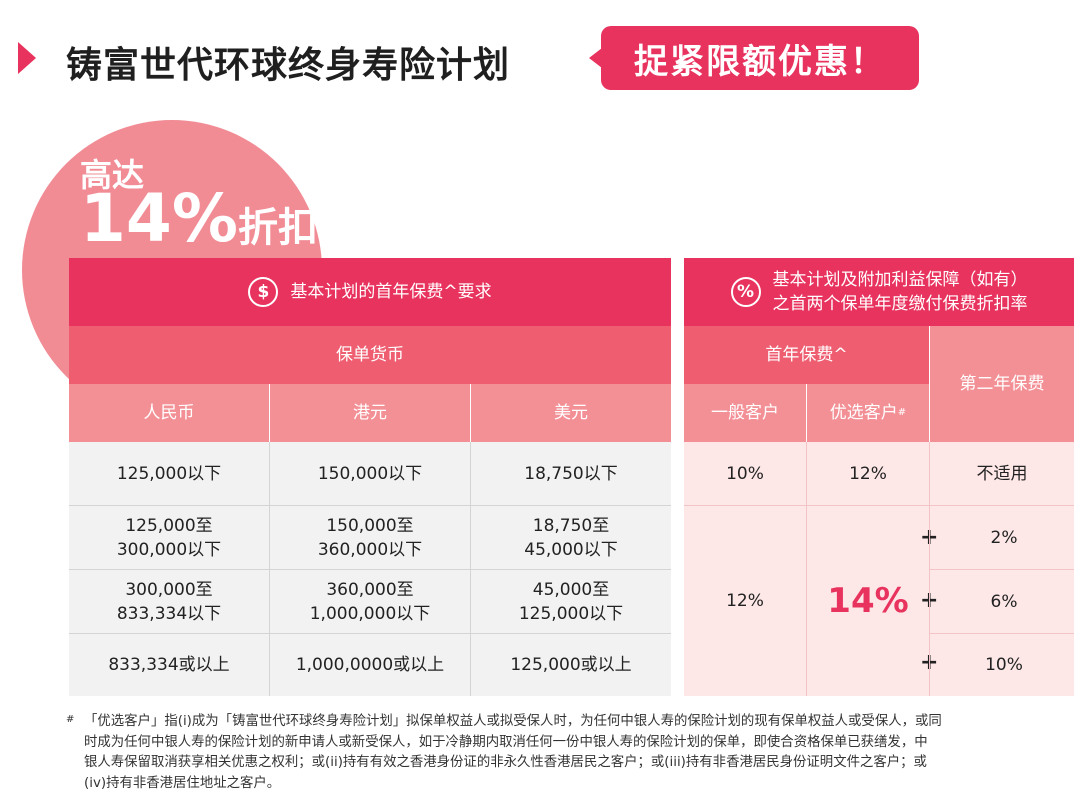 This screenshot has width=1080, height=802. What do you see at coordinates (169, 613) in the screenshot?
I see `cell-line: 833,334以下` at bounding box center [169, 613].